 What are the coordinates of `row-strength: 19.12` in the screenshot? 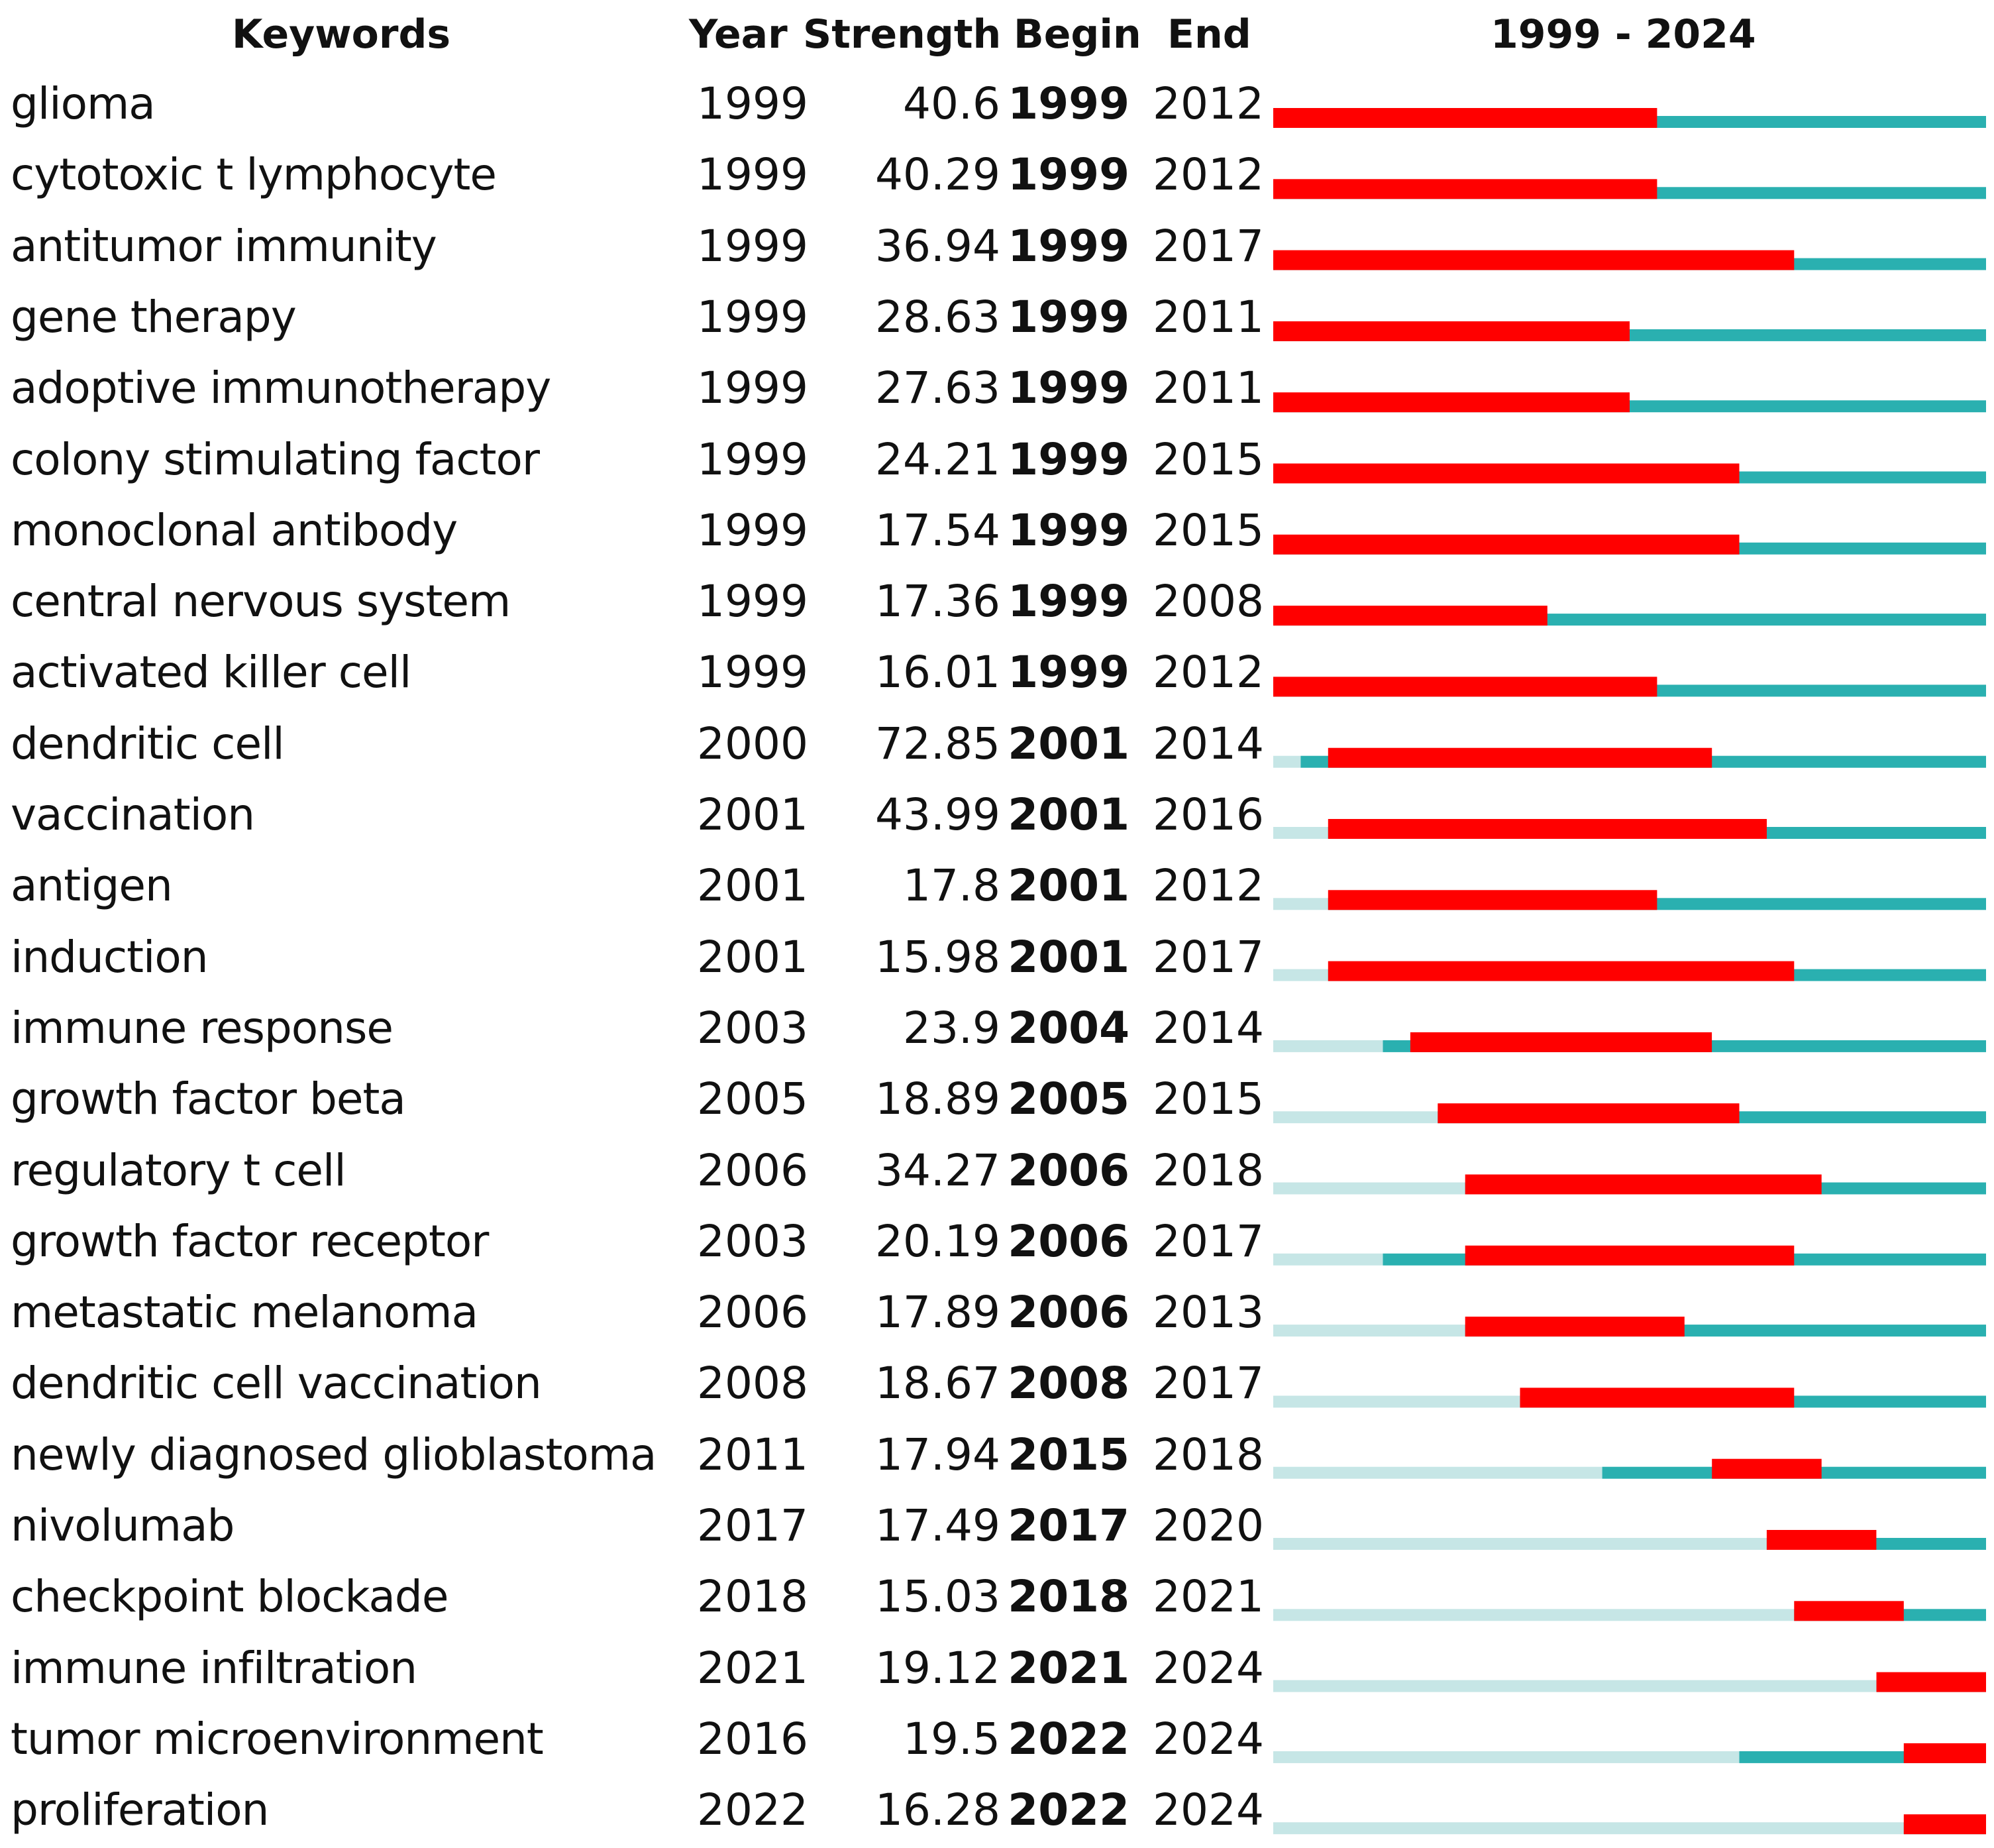 It's located at (937, 1668).